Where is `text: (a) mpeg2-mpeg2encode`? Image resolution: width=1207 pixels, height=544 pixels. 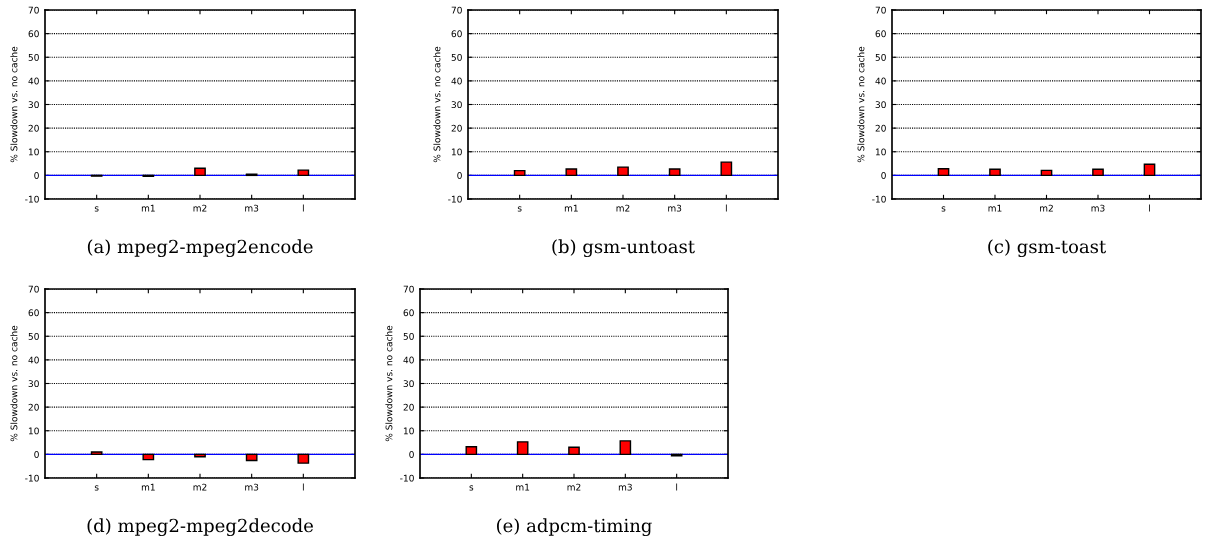
text: (a) mpeg2-mpeg2encode is located at coordinates (200, 248).